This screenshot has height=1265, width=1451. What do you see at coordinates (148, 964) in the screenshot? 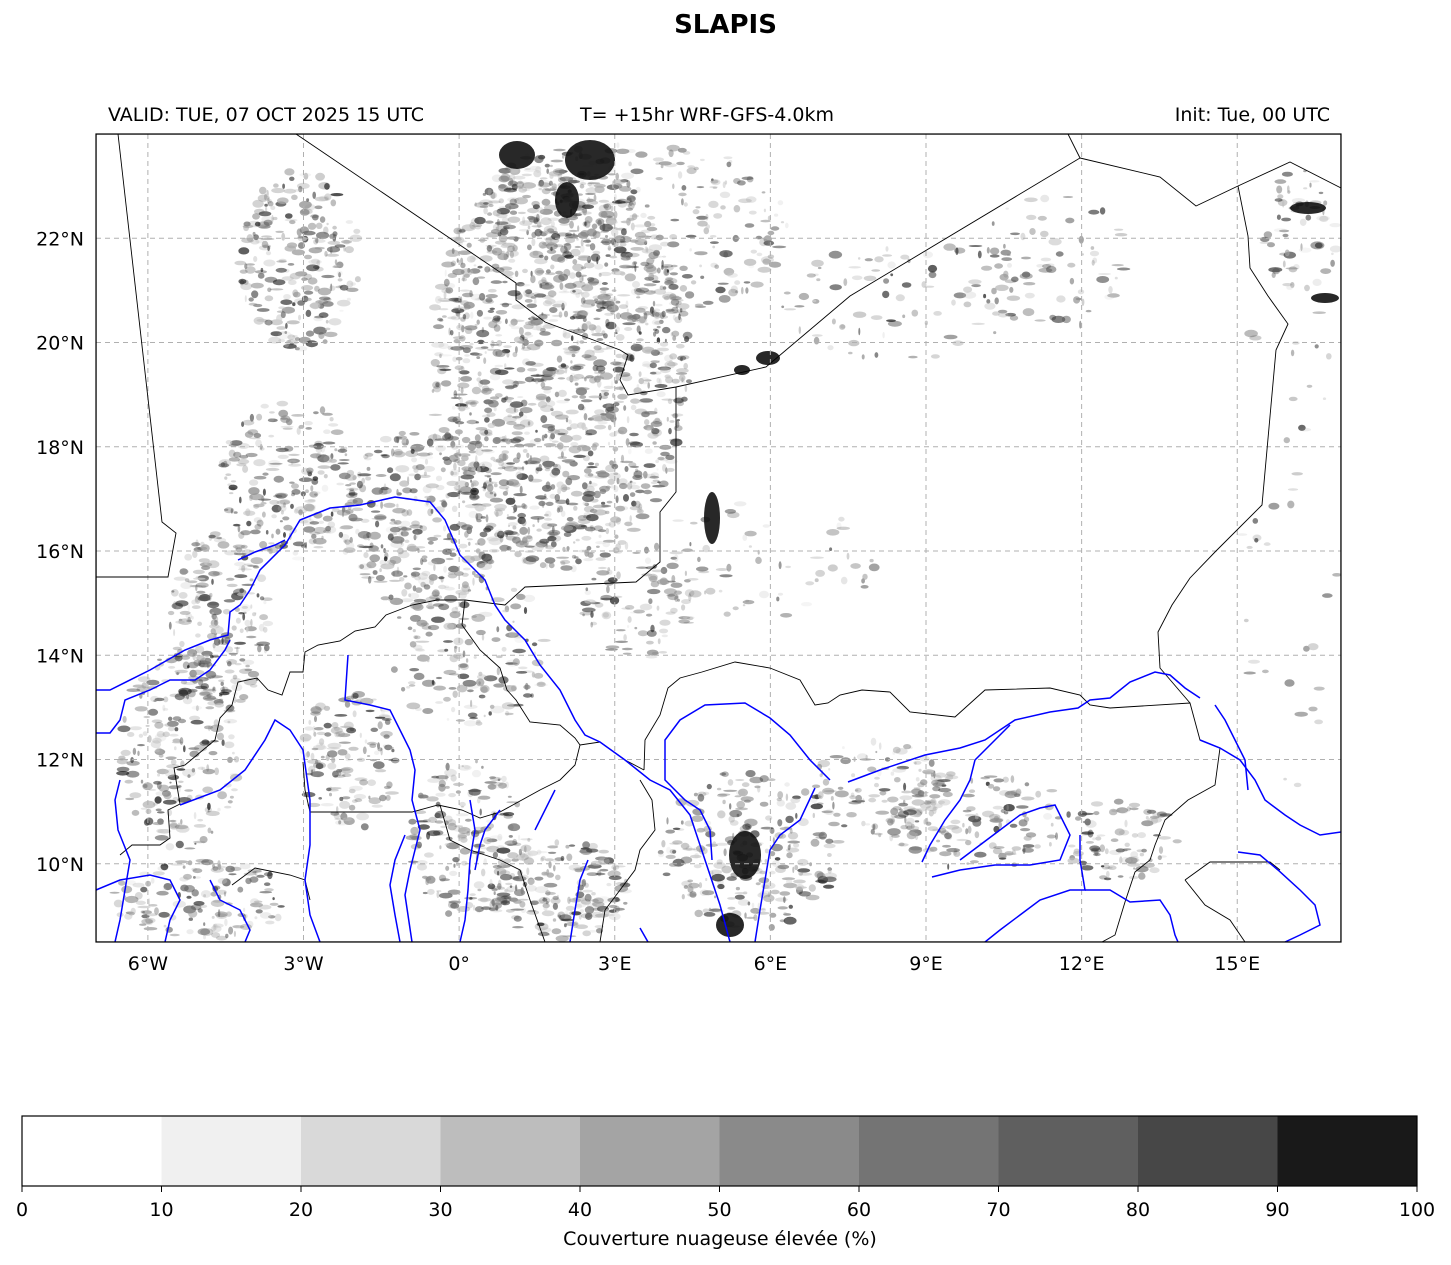
I see `lon-tick-label: 6°W` at bounding box center [148, 964].